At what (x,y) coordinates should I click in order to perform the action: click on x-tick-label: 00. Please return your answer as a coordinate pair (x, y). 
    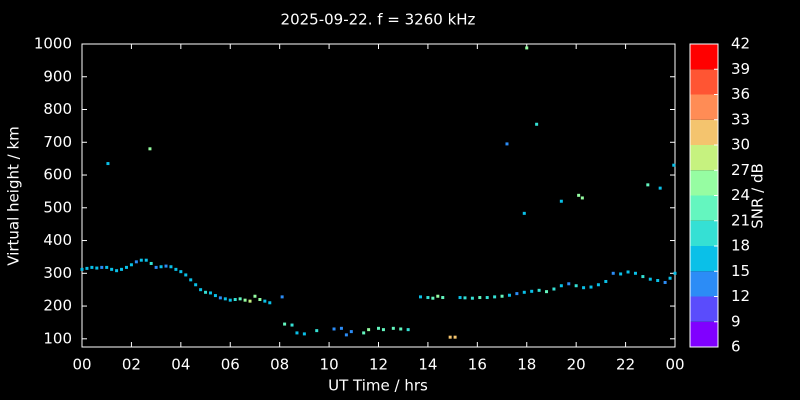
    Looking at the image, I should click on (81, 365).